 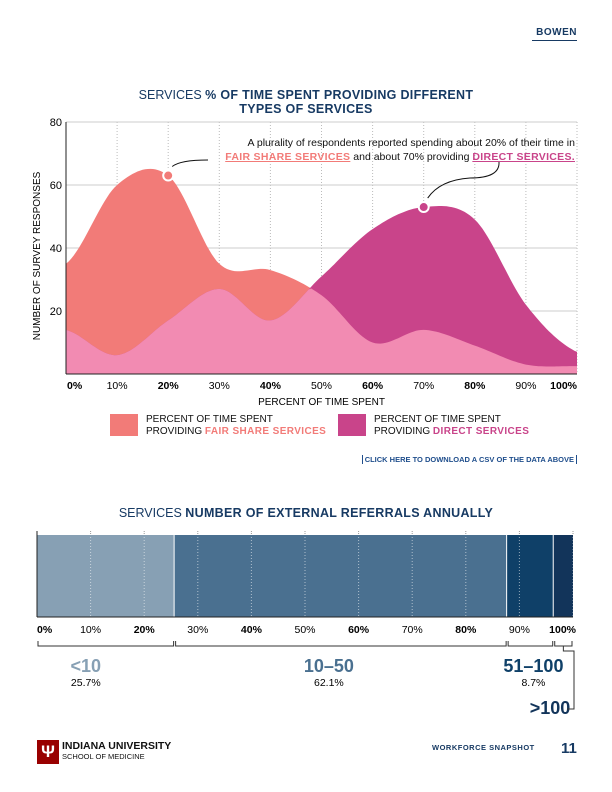 I want to click on header-rule, so click(x=554, y=40).